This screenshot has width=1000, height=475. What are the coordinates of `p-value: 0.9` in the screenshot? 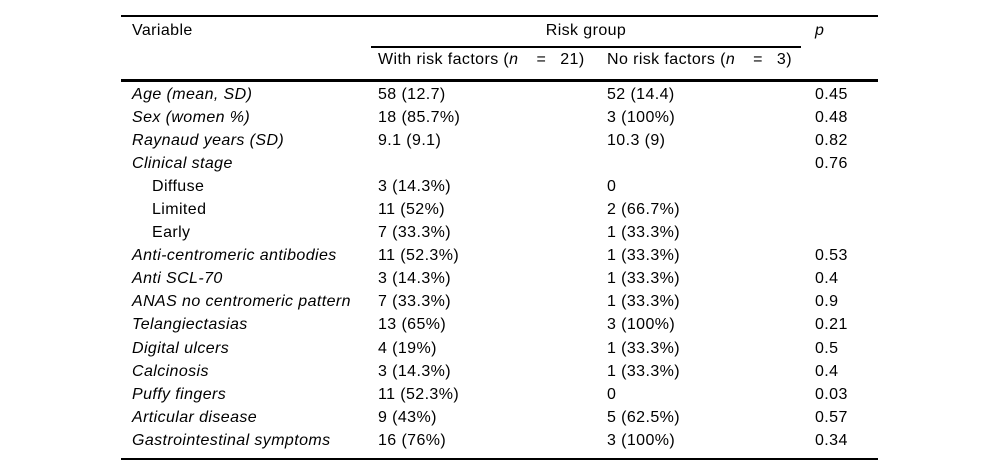 It's located at (827, 302).